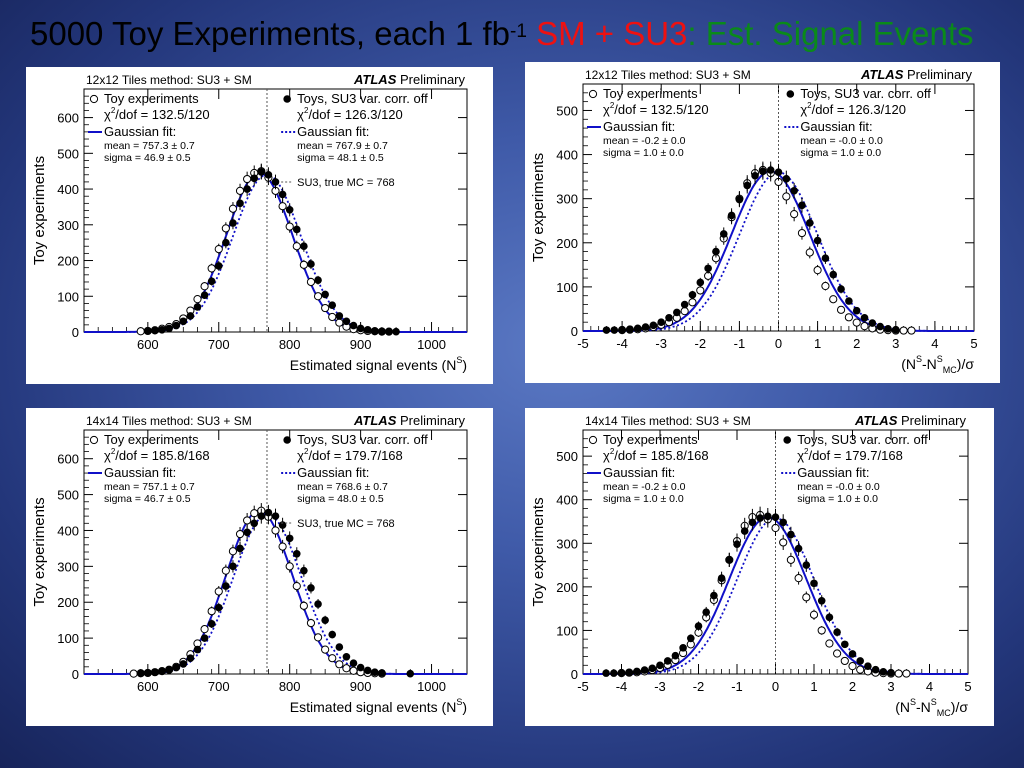 Image resolution: width=1024 pixels, height=768 pixels. What do you see at coordinates (929, 686) in the screenshot?
I see `x-tick-label: 4` at bounding box center [929, 686].